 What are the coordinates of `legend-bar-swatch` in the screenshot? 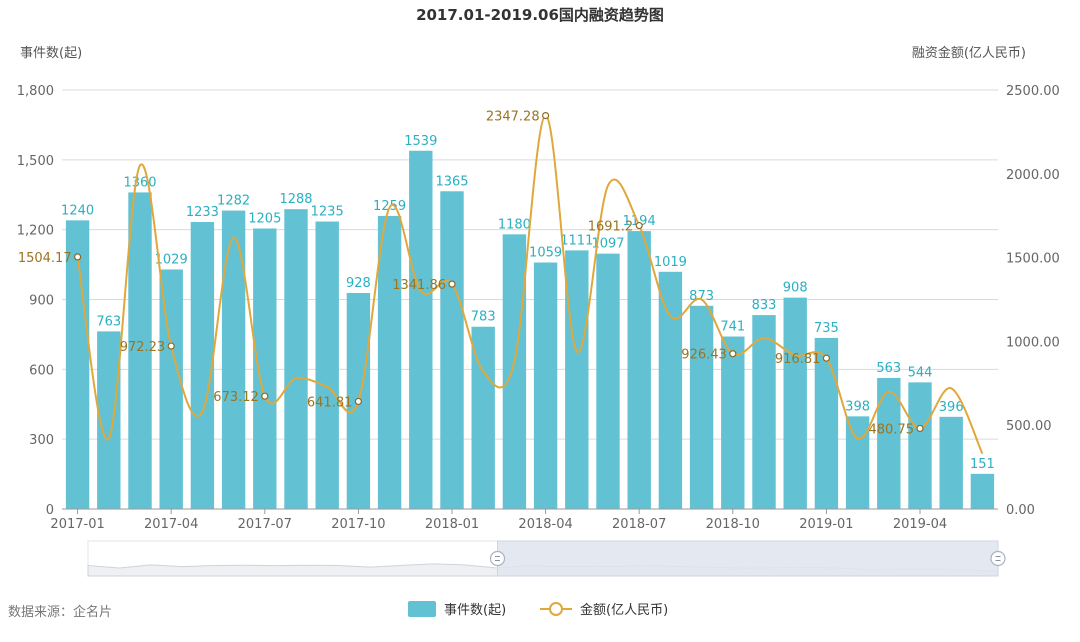 It's located at (422, 609).